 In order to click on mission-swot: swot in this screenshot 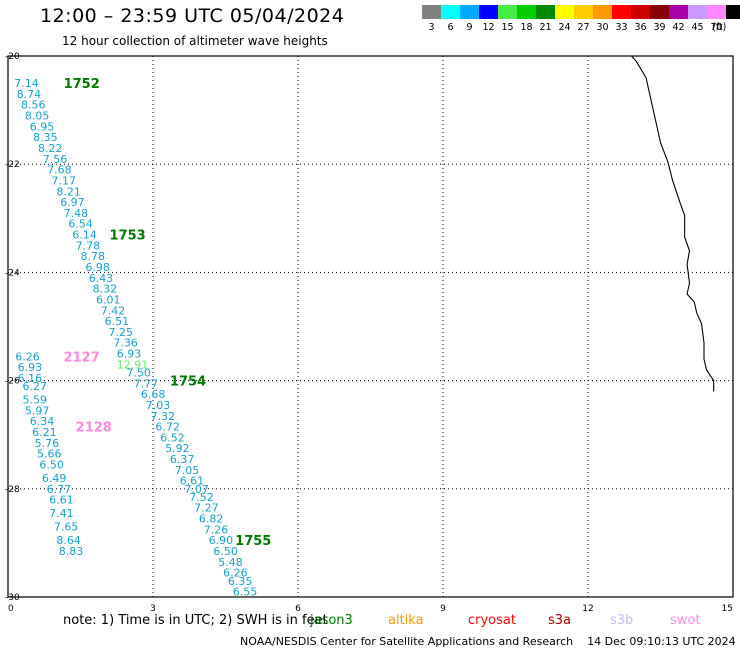, I will do `click(685, 620)`.